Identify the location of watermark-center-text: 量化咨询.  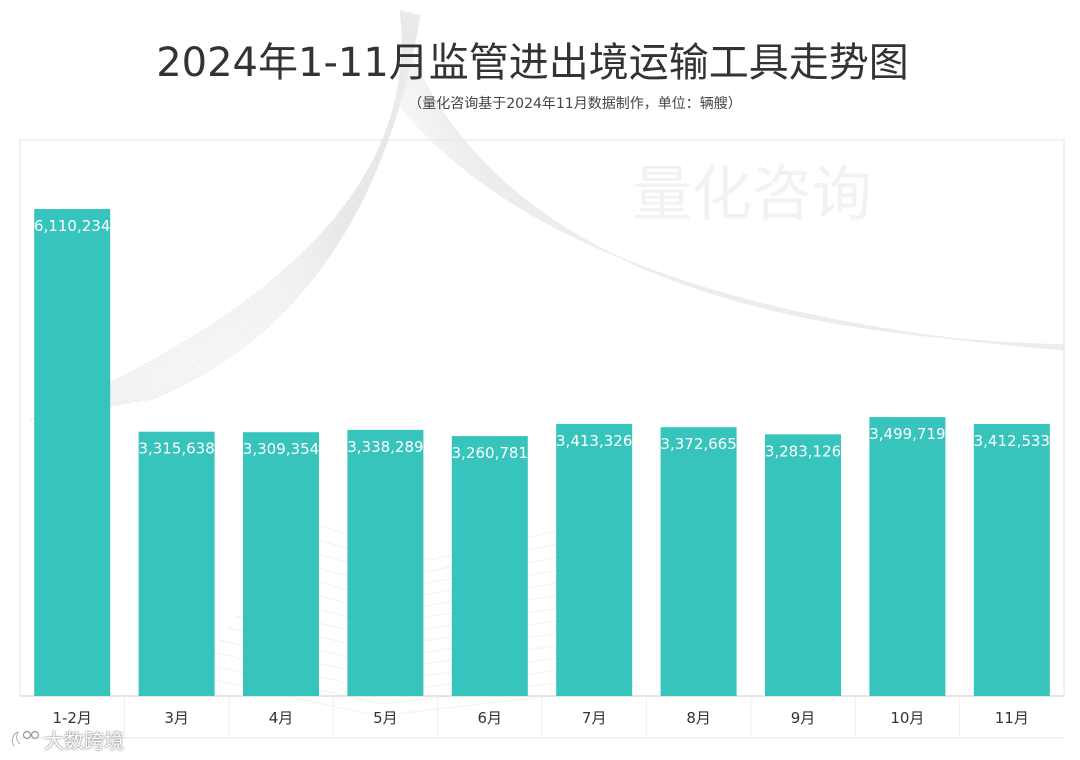
(752, 195).